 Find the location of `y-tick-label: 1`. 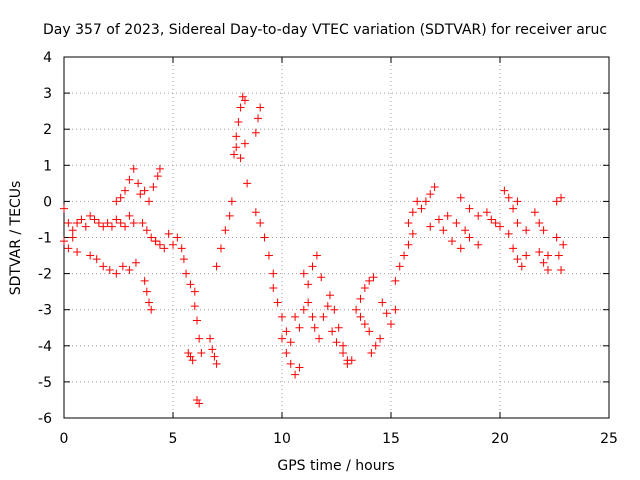

y-tick-label: 1 is located at coordinates (47, 166).